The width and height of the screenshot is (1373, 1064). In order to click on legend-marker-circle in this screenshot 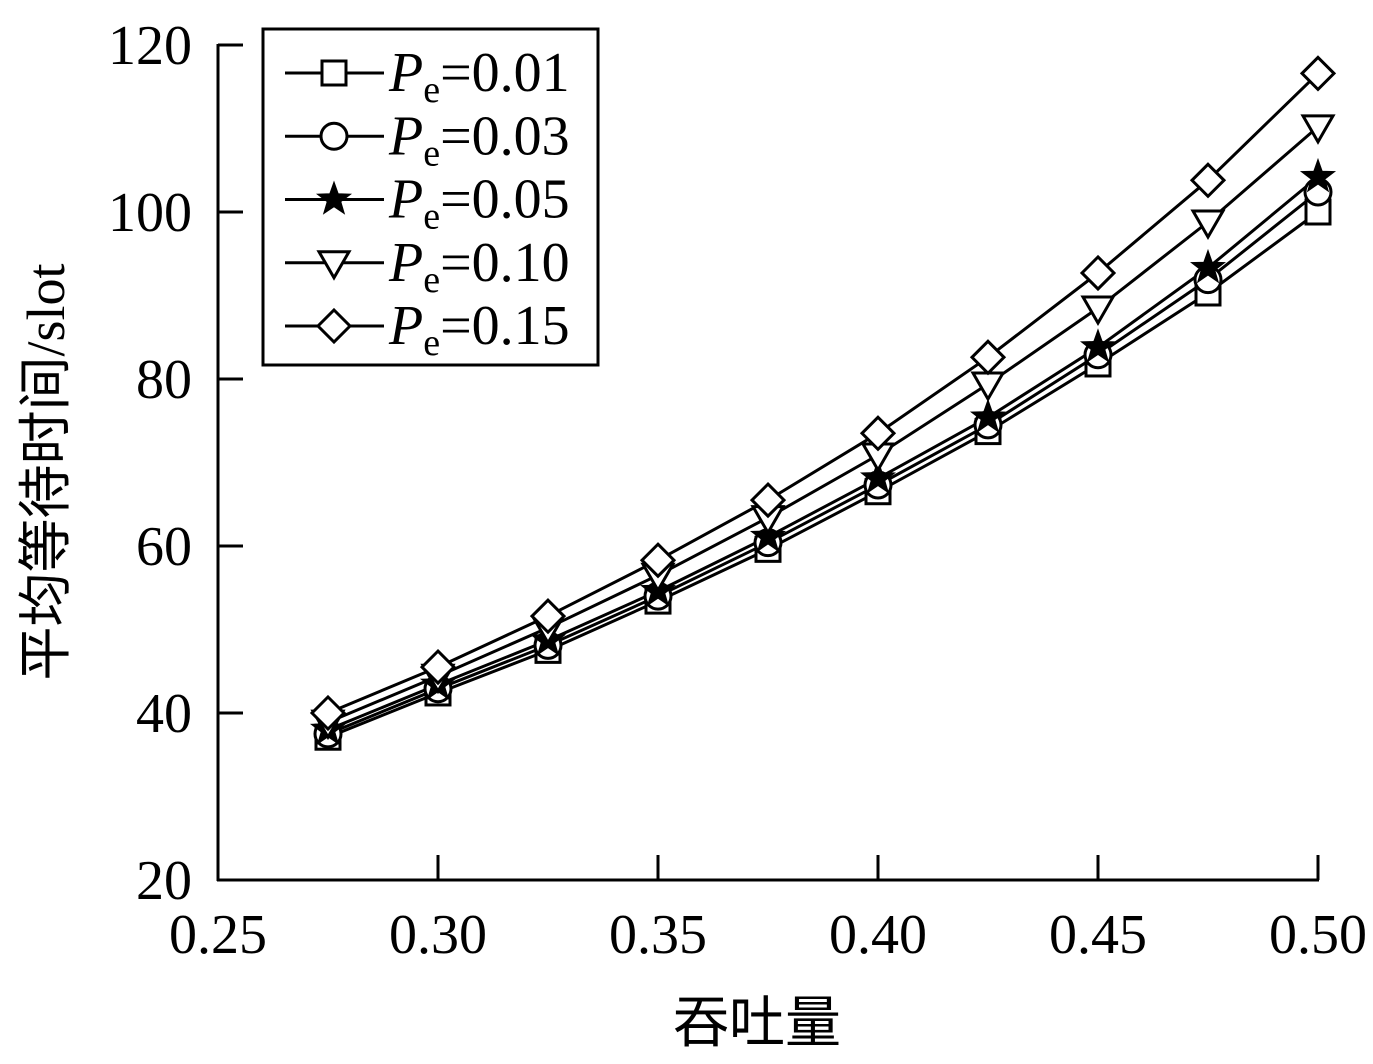, I will do `click(334, 136)`.